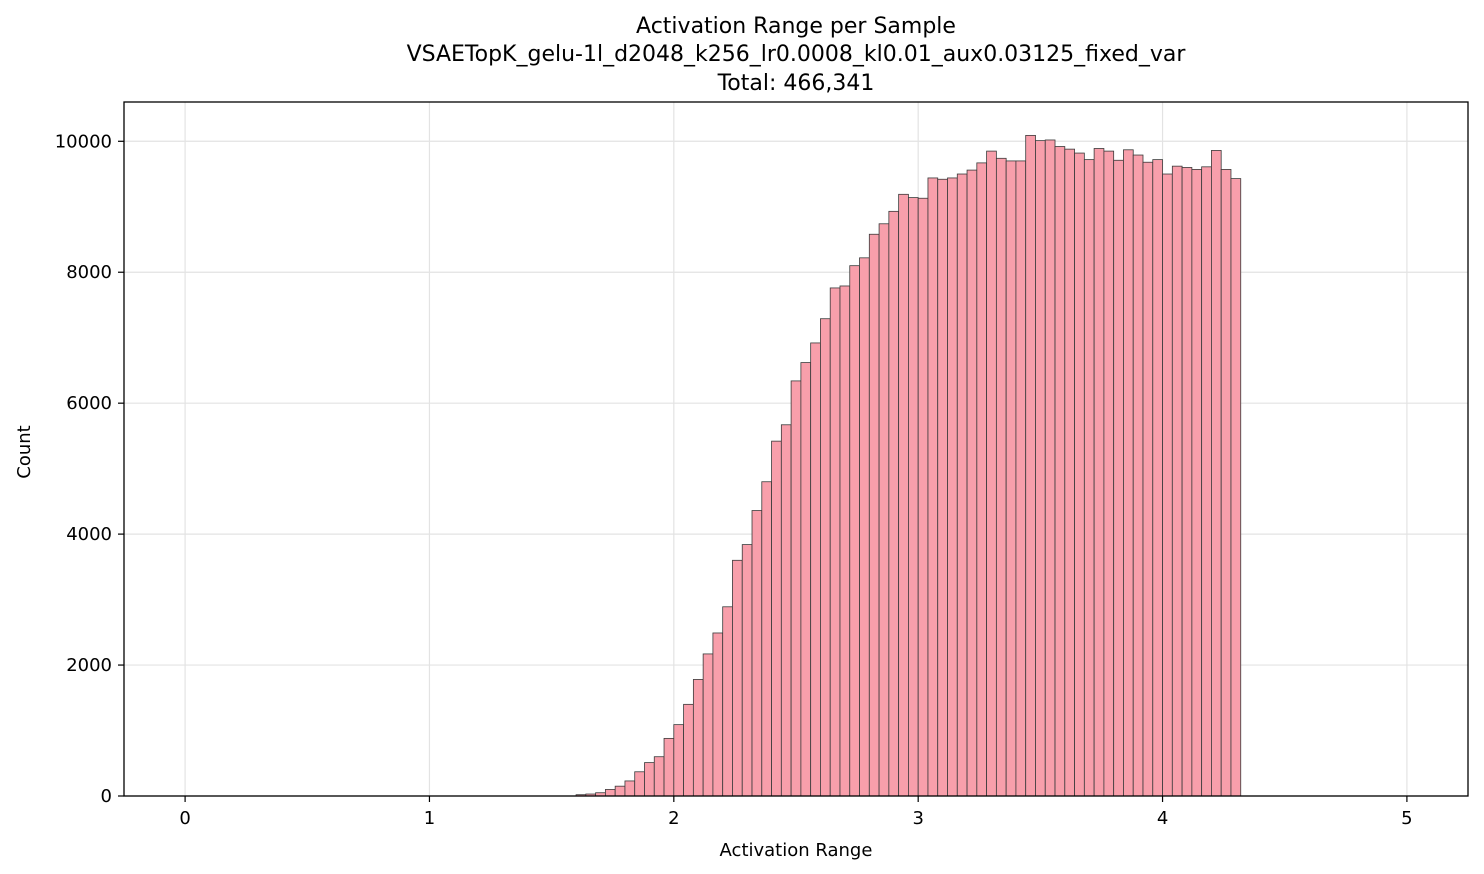 Image resolution: width=1484 pixels, height=874 pixels. What do you see at coordinates (89, 403) in the screenshot?
I see `y-tick-label: 6000` at bounding box center [89, 403].